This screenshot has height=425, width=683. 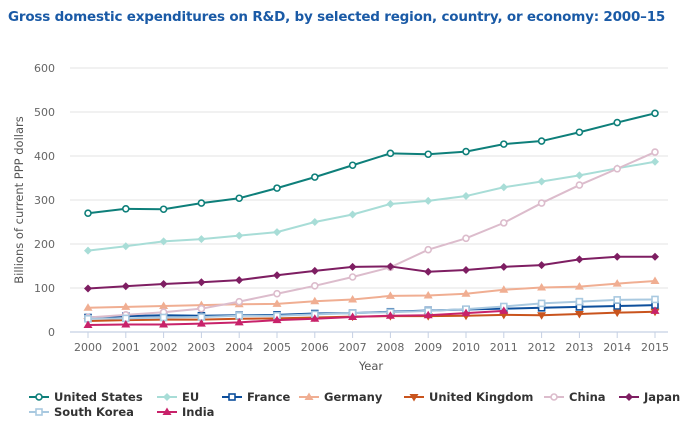 What do you see at coordinates (428, 347) in the screenshot?
I see `x-tick-label: 2009` at bounding box center [428, 347].